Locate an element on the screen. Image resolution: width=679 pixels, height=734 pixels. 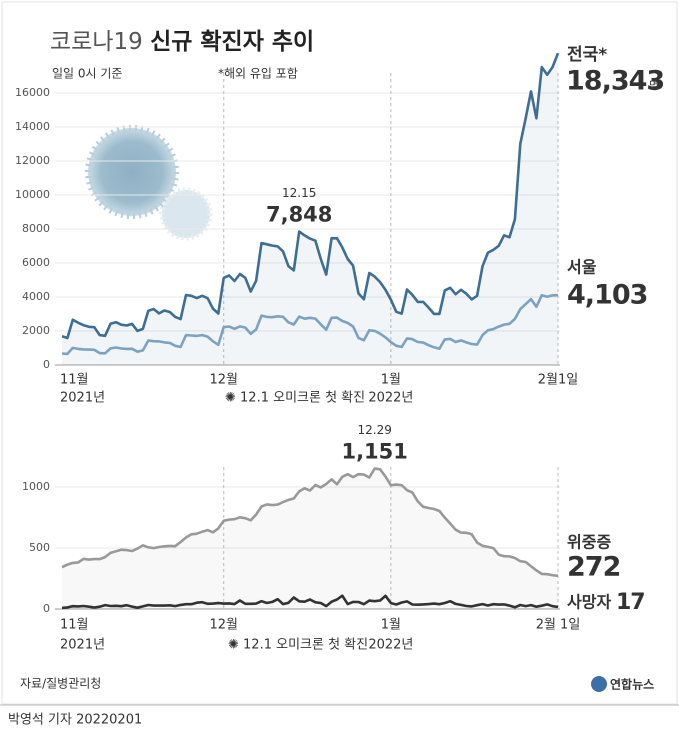
peak-value-label: 7,848 is located at coordinates (299, 215).